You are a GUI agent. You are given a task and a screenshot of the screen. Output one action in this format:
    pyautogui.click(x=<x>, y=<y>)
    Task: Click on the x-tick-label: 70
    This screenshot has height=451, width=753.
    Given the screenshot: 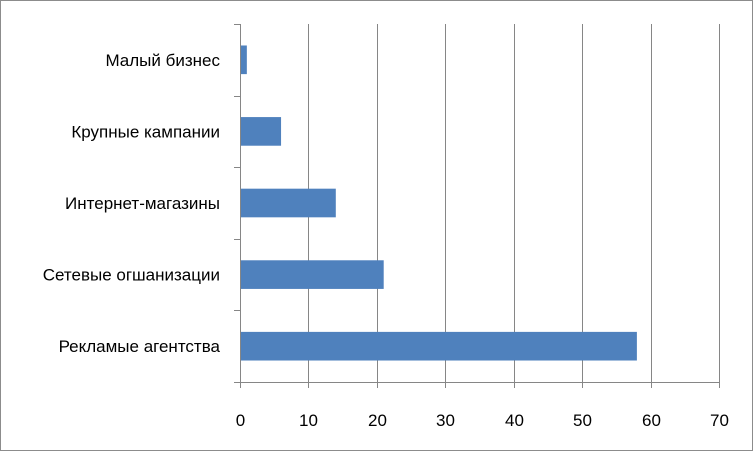 What is the action you would take?
    pyautogui.click(x=719, y=420)
    